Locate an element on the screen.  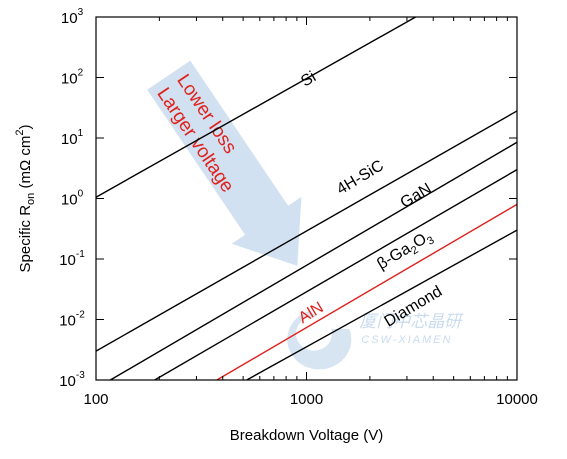
watermark-en-text: CSW-XIAMEN is located at coordinates (406, 340).